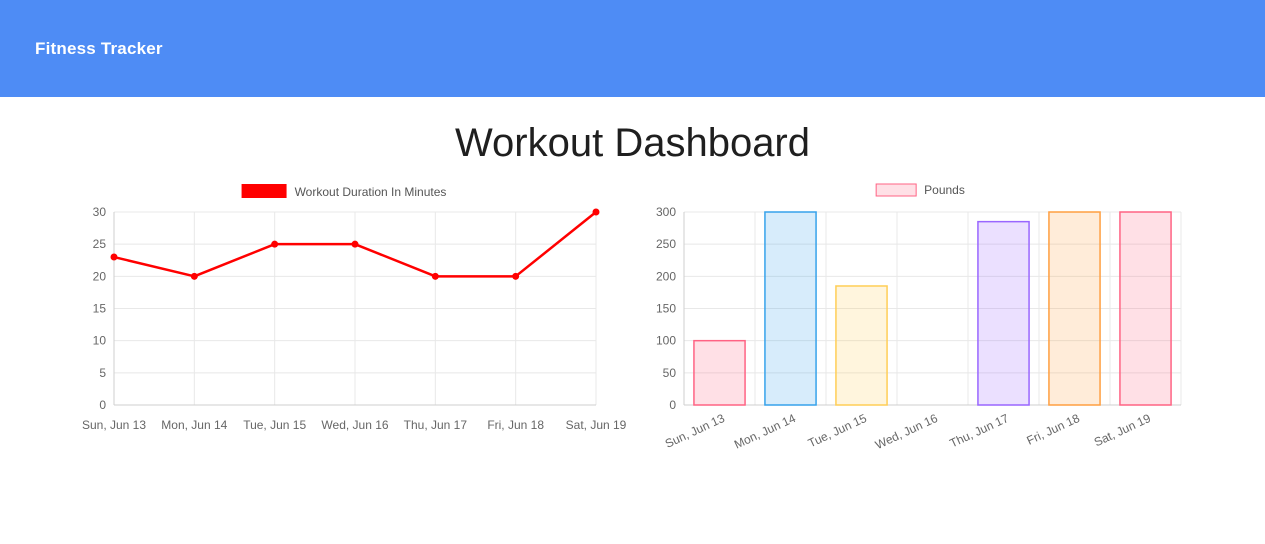 This screenshot has height=544, width=1265. I want to click on svg-text: 200, so click(666, 276).